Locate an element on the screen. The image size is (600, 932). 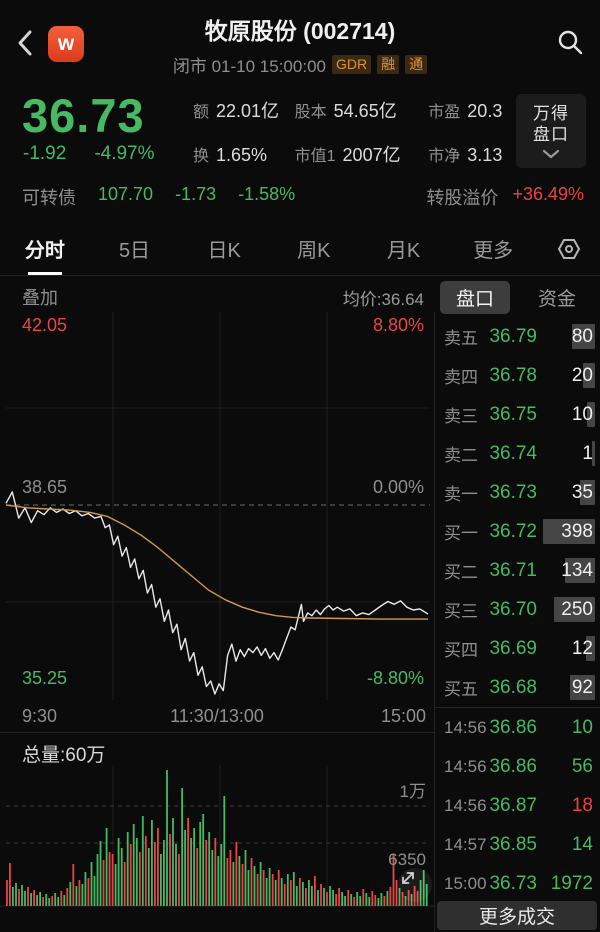
convertible-bond-row: 可转债 107.70 -1.73 -1.58% 转股溢价 +36.49% is located at coordinates (300, 197).